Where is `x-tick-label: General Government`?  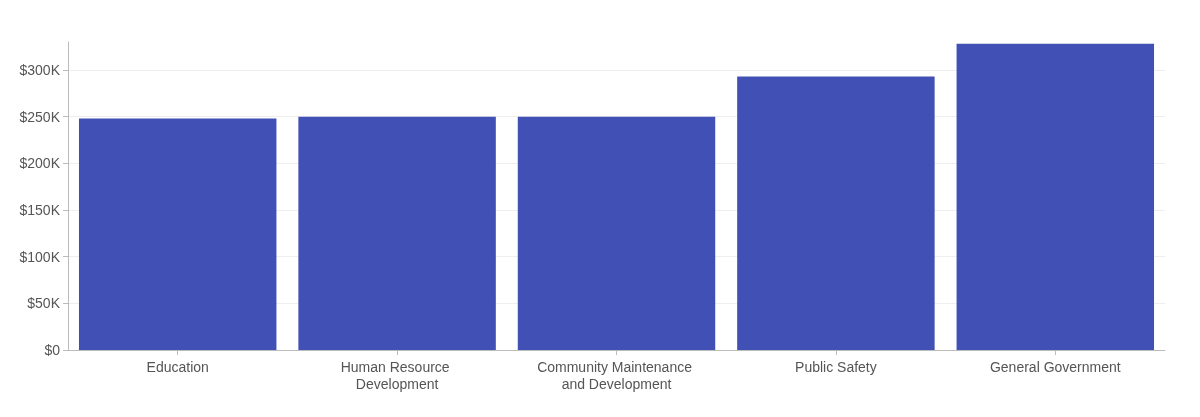 x-tick-label: General Government is located at coordinates (1055, 366).